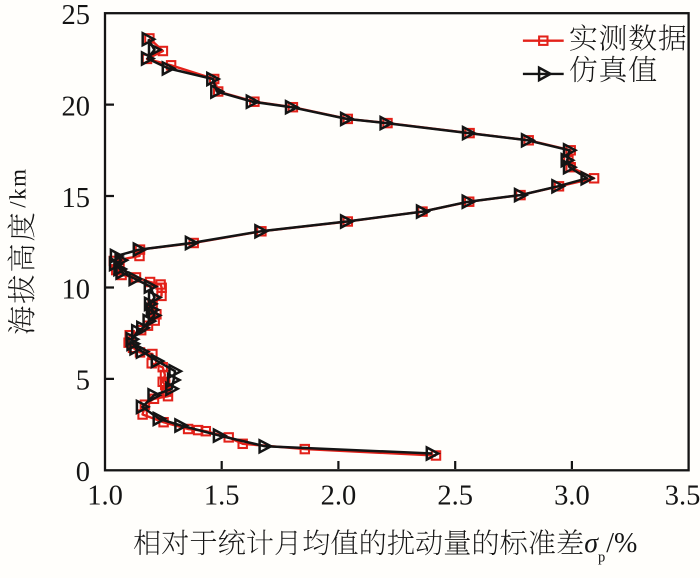 Image resolution: width=700 pixels, height=578 pixels. Describe the element at coordinates (339, 496) in the screenshot. I see `svg-text: 2.0` at that location.